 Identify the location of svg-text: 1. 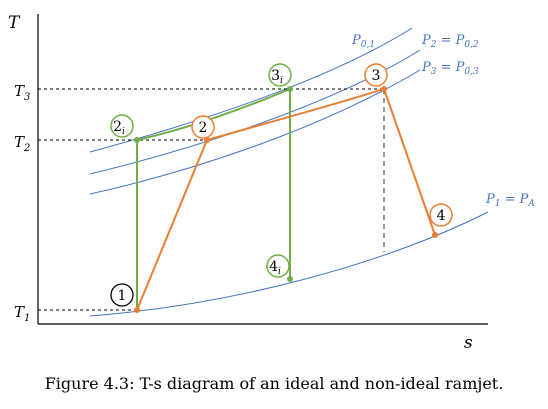
(122, 296).